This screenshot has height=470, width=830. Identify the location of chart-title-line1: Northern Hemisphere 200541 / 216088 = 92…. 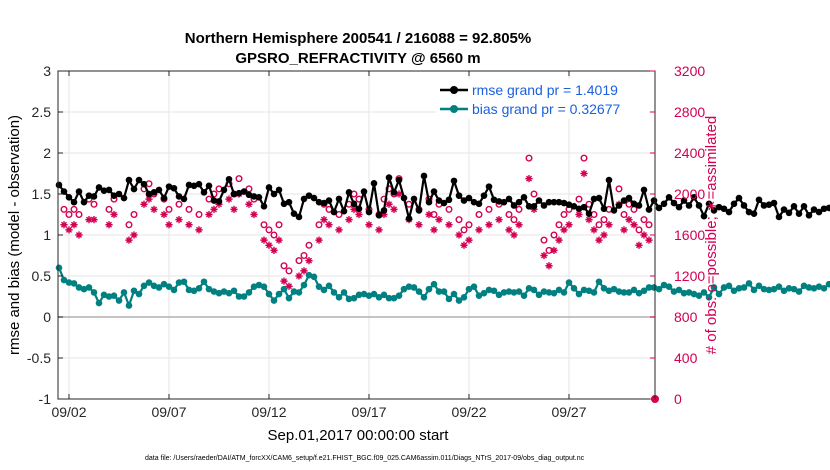
(358, 38).